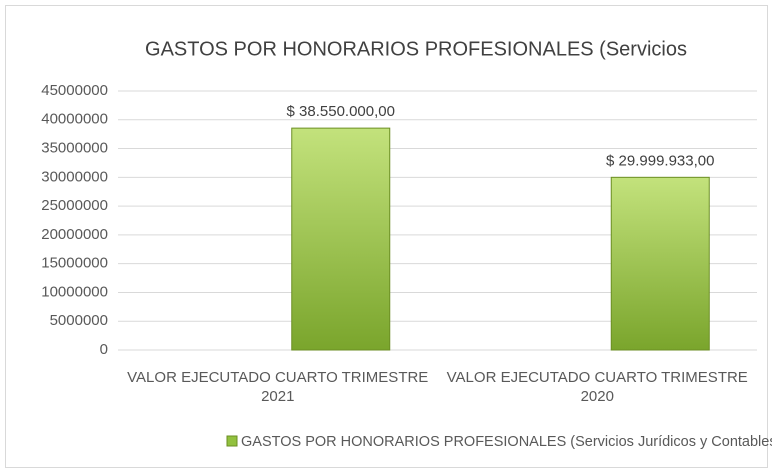  What do you see at coordinates (74, 234) in the screenshot?
I see `y-tick-label: 20000000` at bounding box center [74, 234].